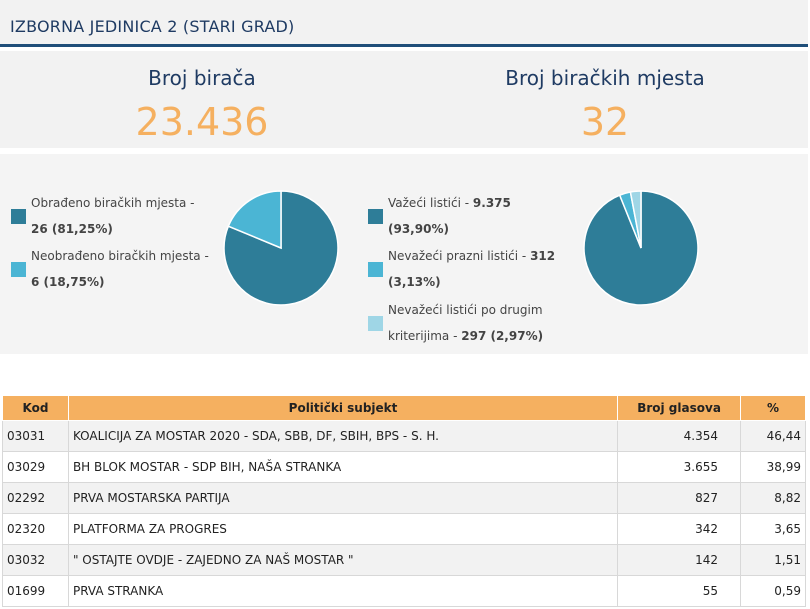 The image size is (810, 609). What do you see at coordinates (773, 408) in the screenshot?
I see `col-header-percent: %` at bounding box center [773, 408].